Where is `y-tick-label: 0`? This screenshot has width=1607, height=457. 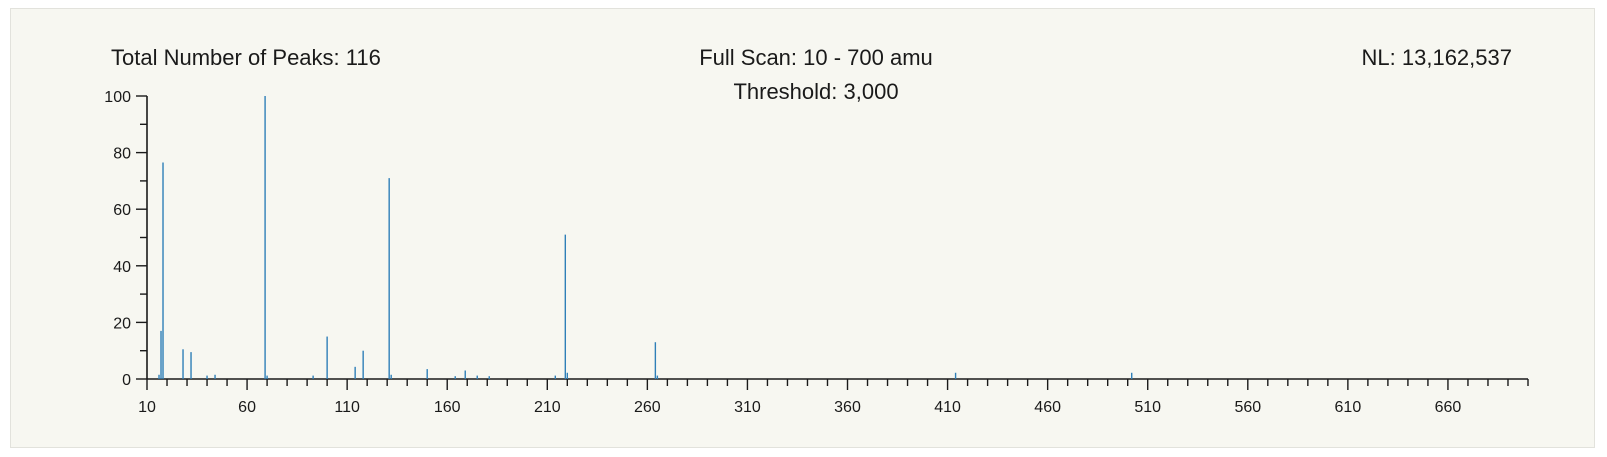 y-tick-label: 0 is located at coordinates (126, 380).